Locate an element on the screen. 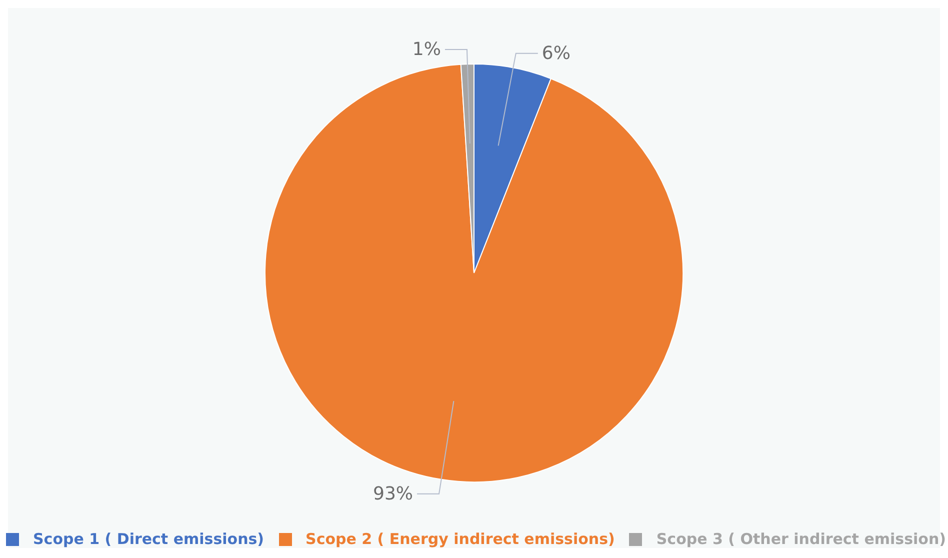 The height and width of the screenshot is (558, 948). data-label: 93% is located at coordinates (393, 493).